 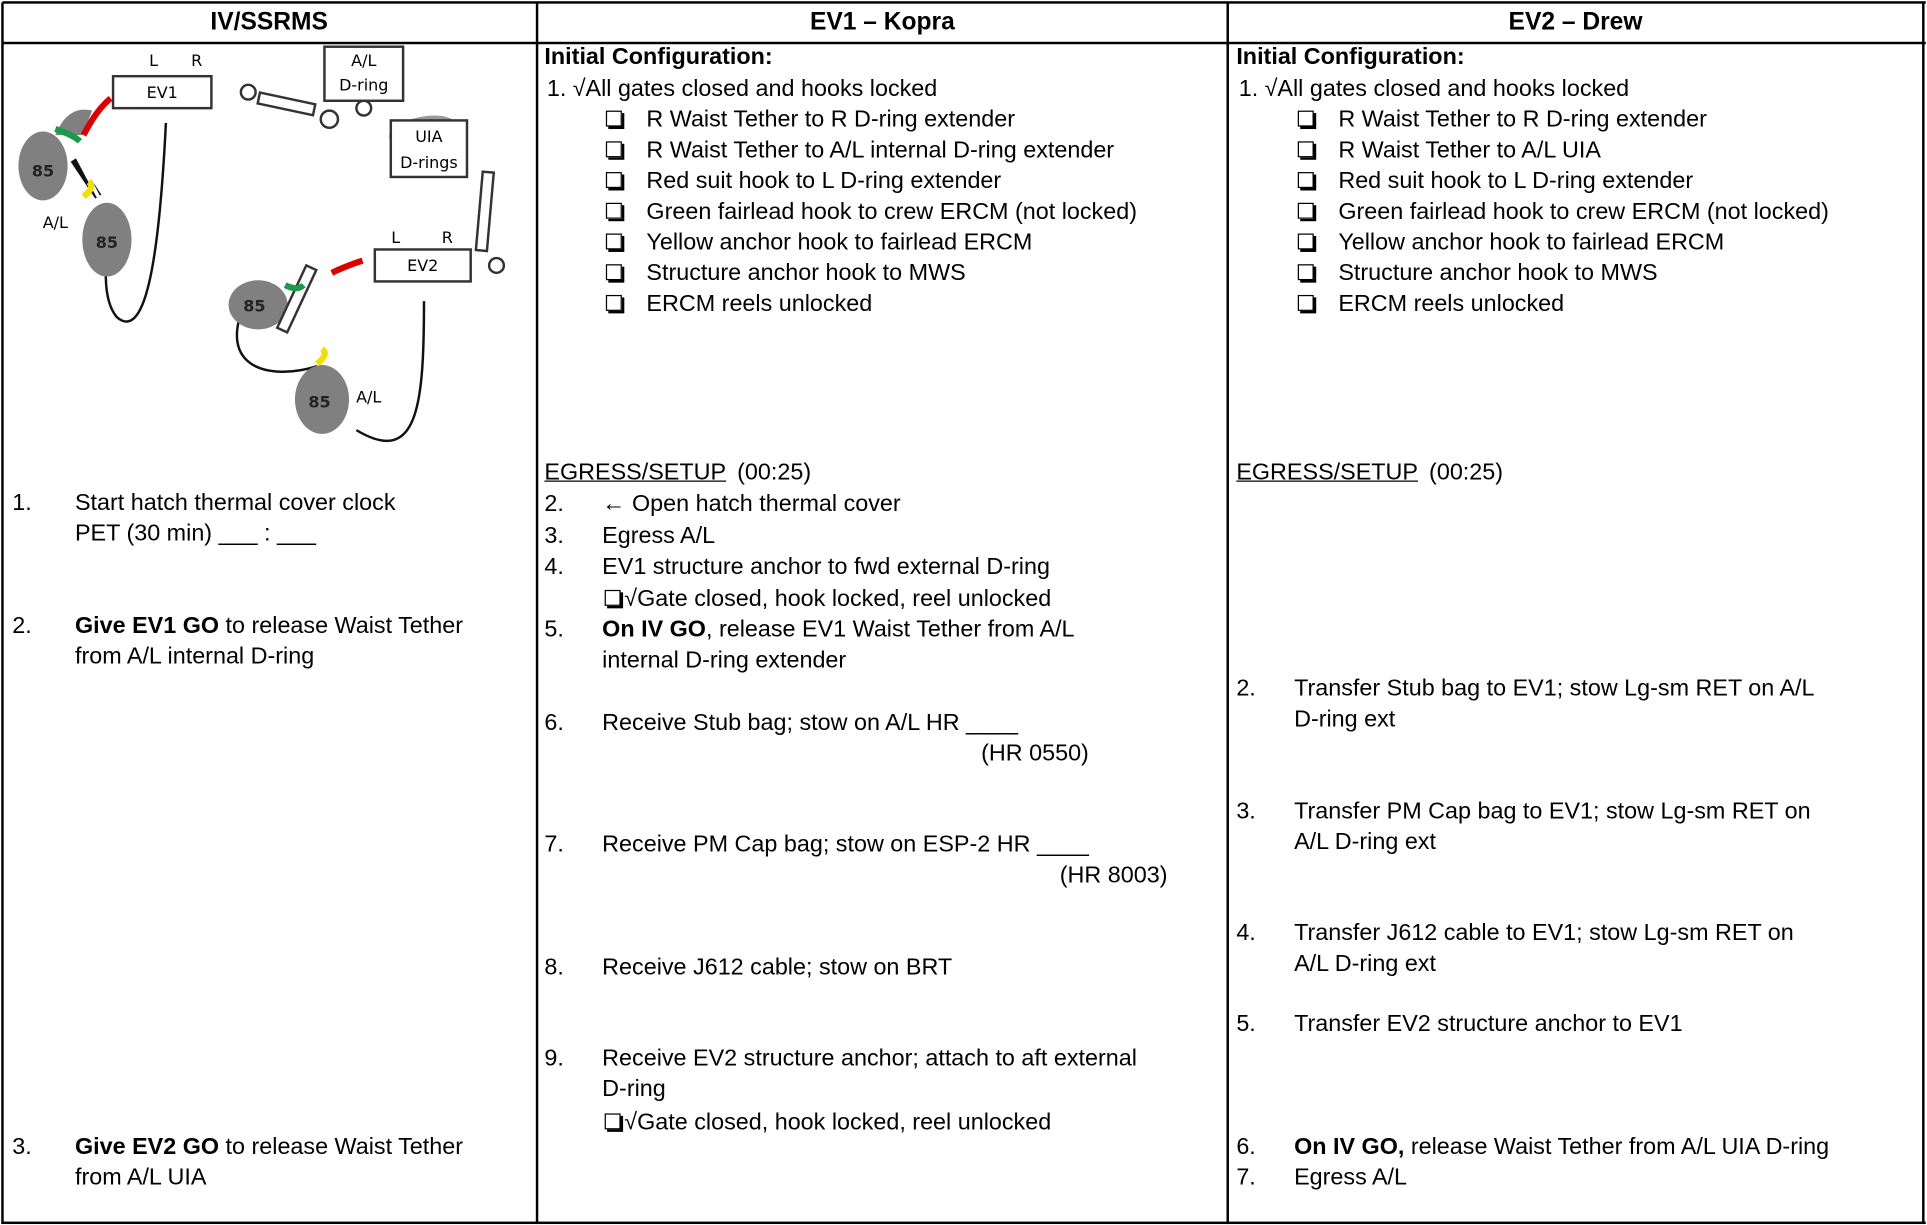 What do you see at coordinates (235, 502) in the screenshot?
I see `step-text: Start hatch thermal cover clock` at bounding box center [235, 502].